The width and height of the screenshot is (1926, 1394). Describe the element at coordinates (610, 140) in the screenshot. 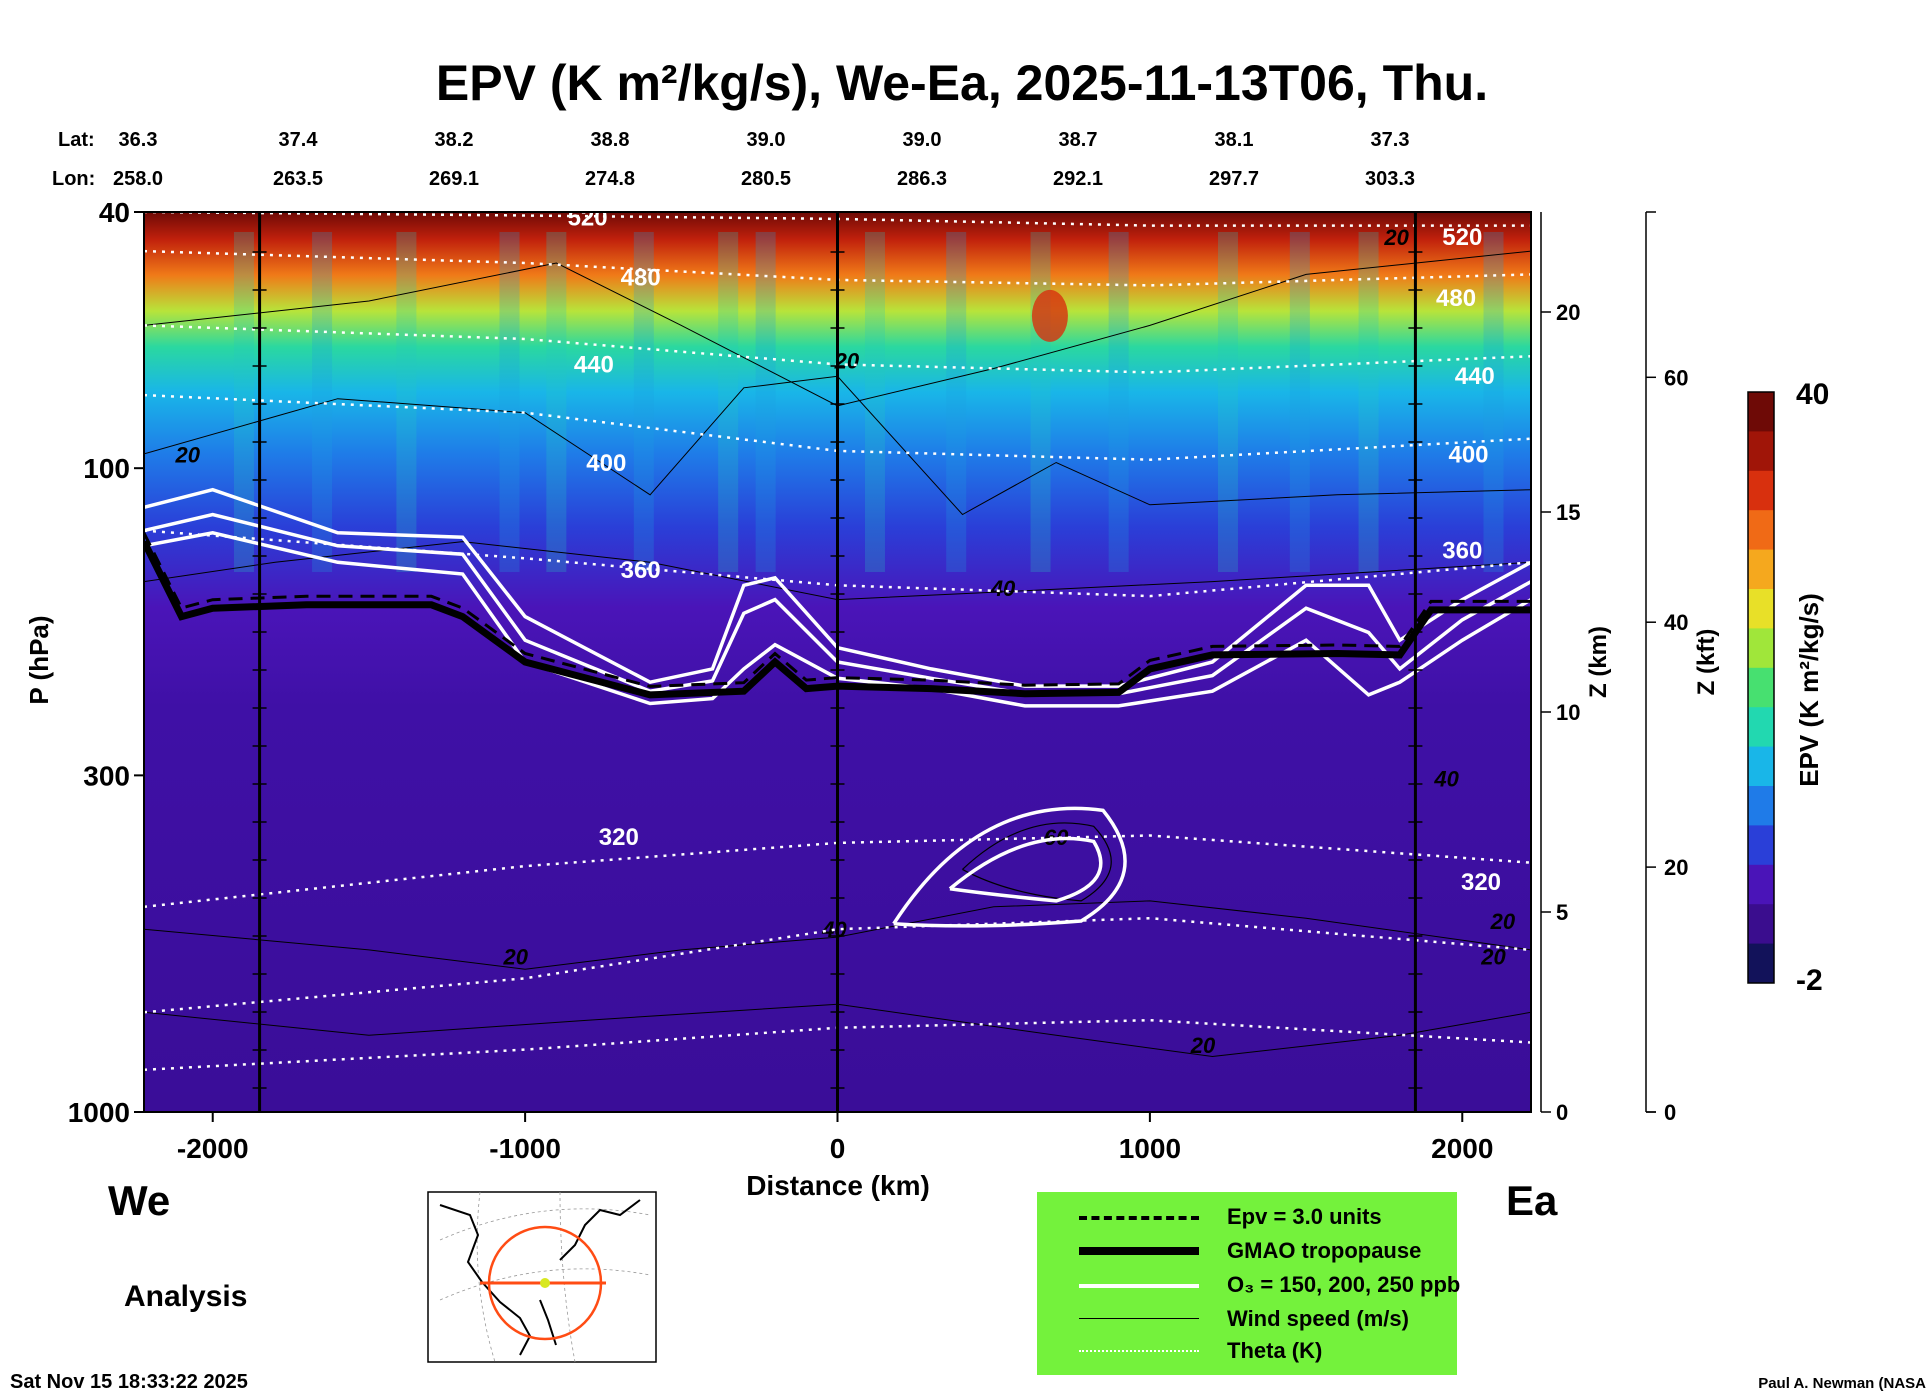

I see `lat-value: 38.8` at that location.